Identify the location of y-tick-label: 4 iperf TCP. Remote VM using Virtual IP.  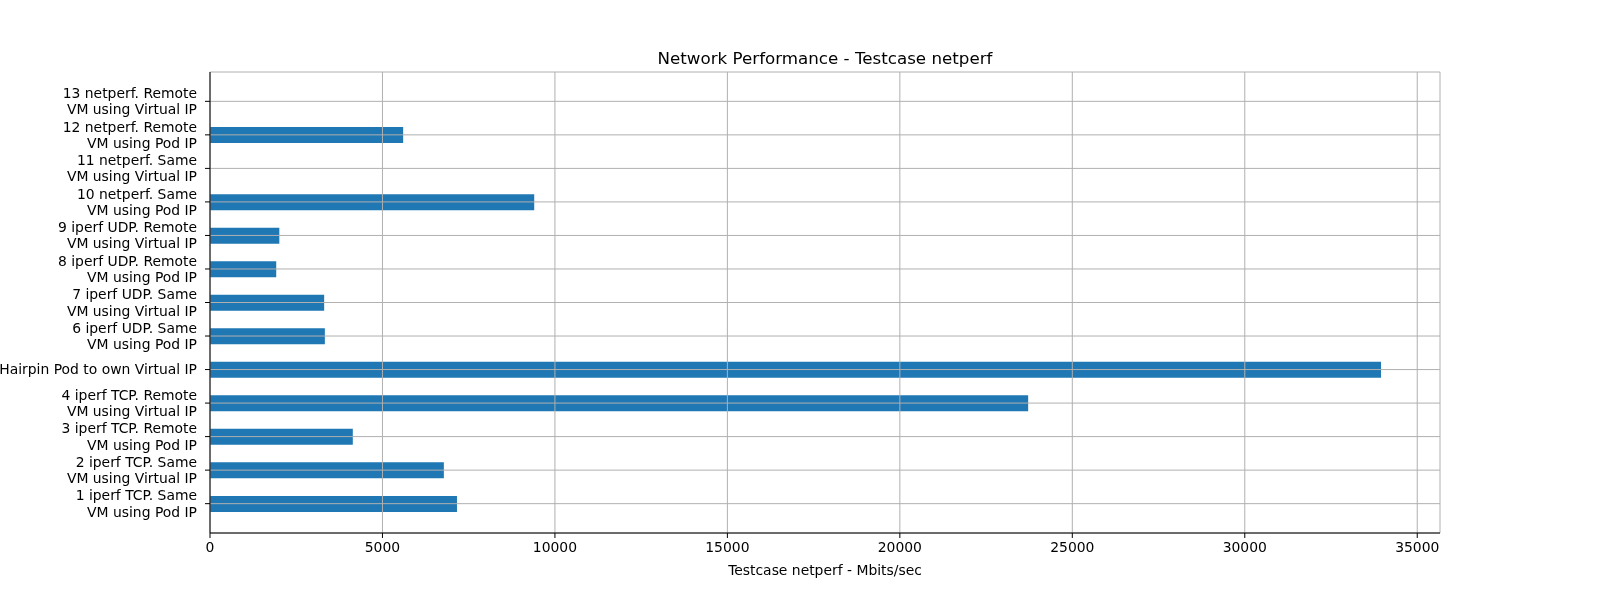
(129, 403).